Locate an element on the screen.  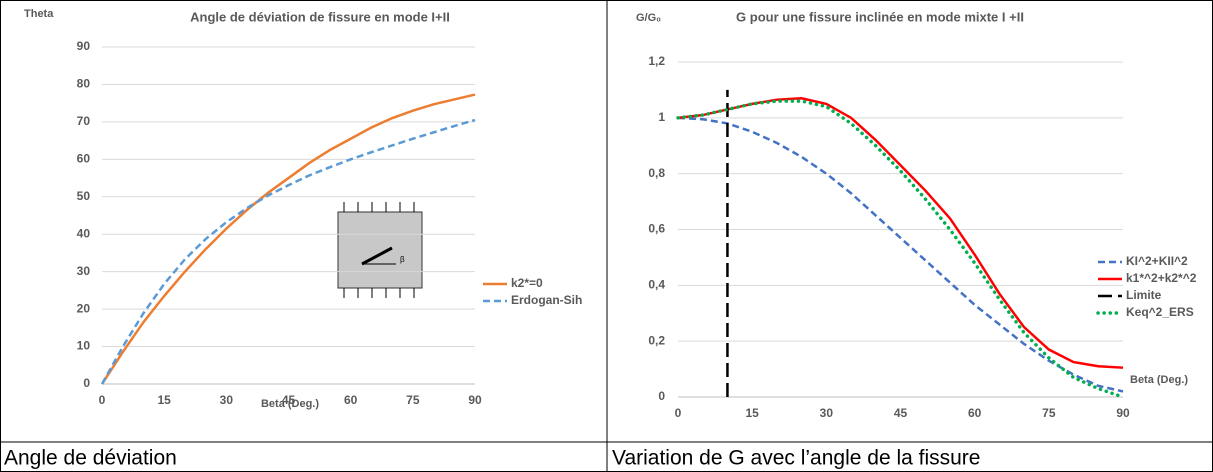
y-tick-label: 1,2 is located at coordinates (656, 61).